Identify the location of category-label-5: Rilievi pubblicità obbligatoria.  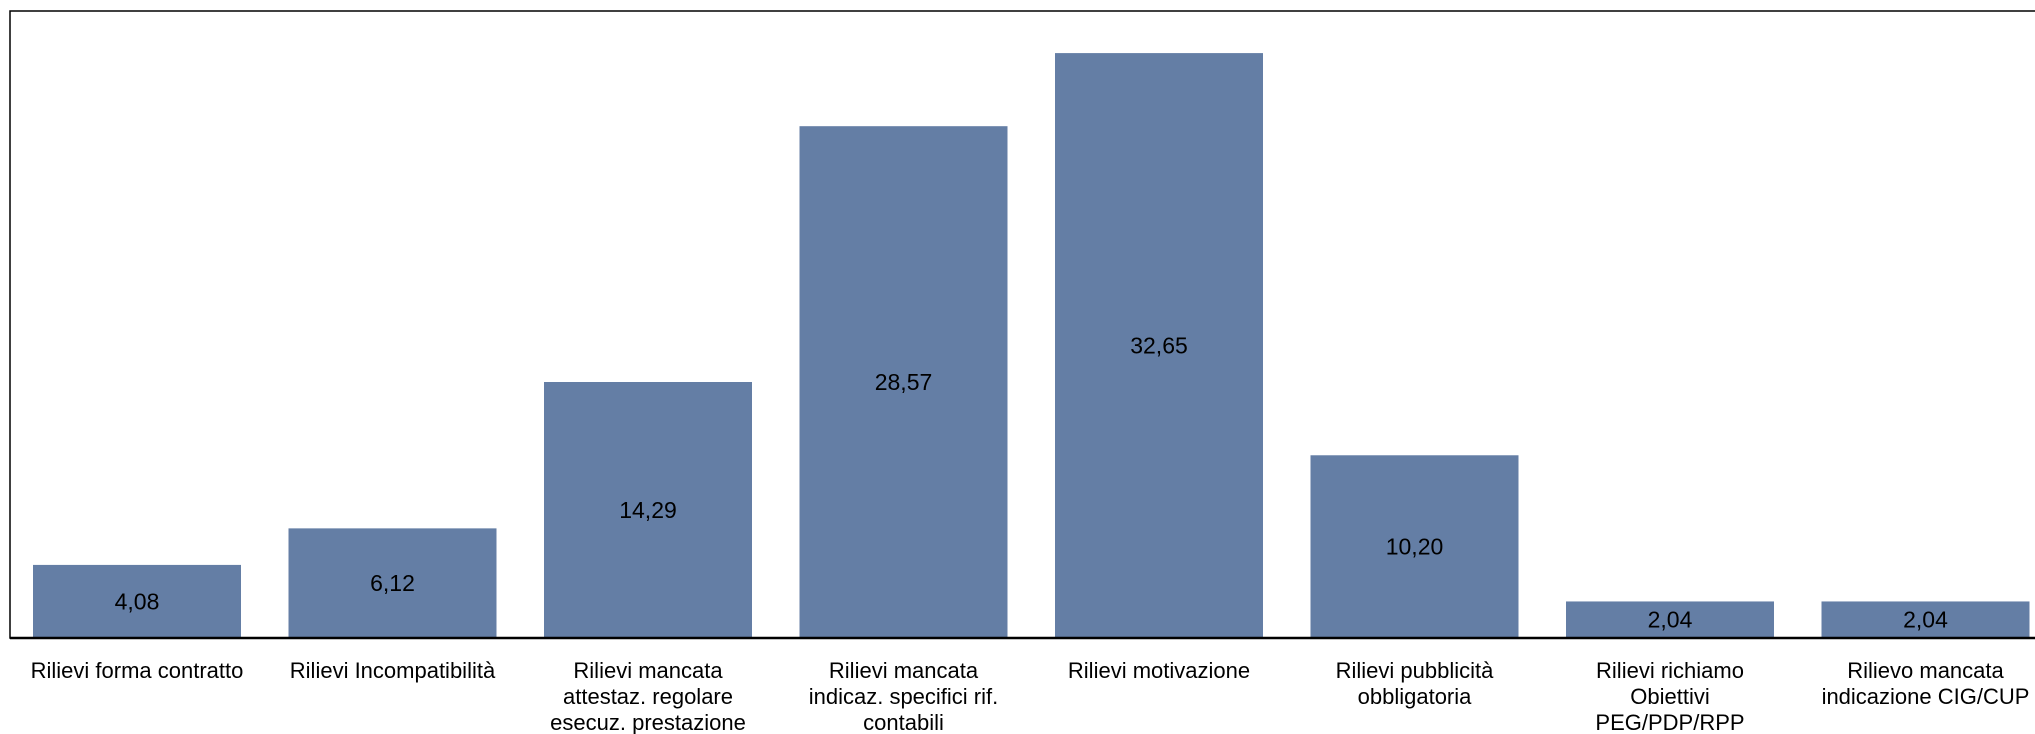
(1415, 683).